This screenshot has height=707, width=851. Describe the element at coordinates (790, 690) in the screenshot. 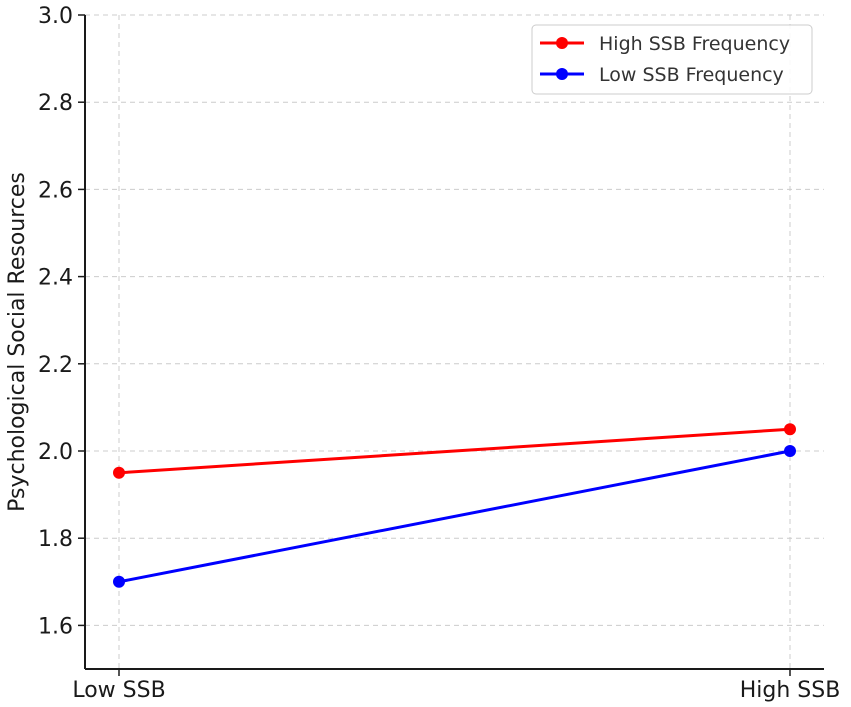

I see `x-tick-label: High SSB` at that location.